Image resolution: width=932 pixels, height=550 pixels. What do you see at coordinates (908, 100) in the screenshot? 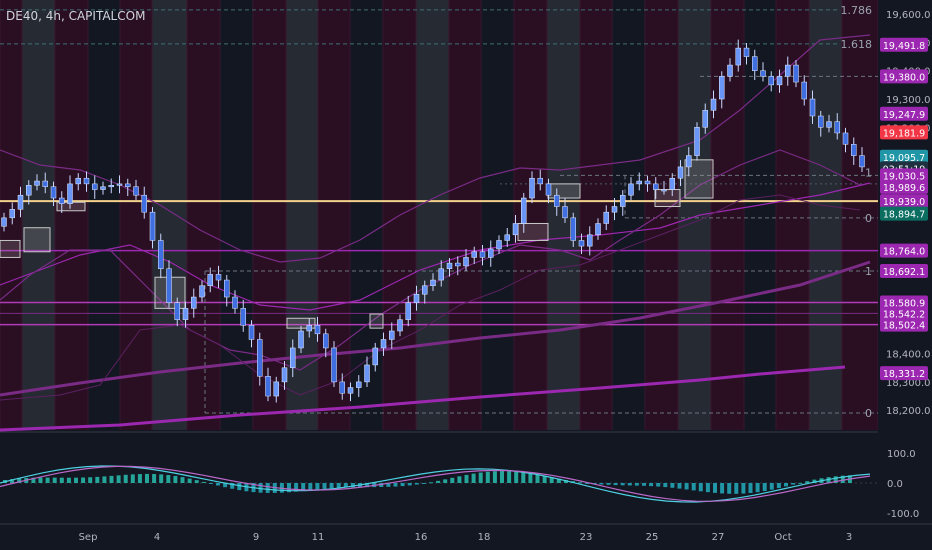
I see `price-tick-label: 19,300.0` at bounding box center [908, 100].